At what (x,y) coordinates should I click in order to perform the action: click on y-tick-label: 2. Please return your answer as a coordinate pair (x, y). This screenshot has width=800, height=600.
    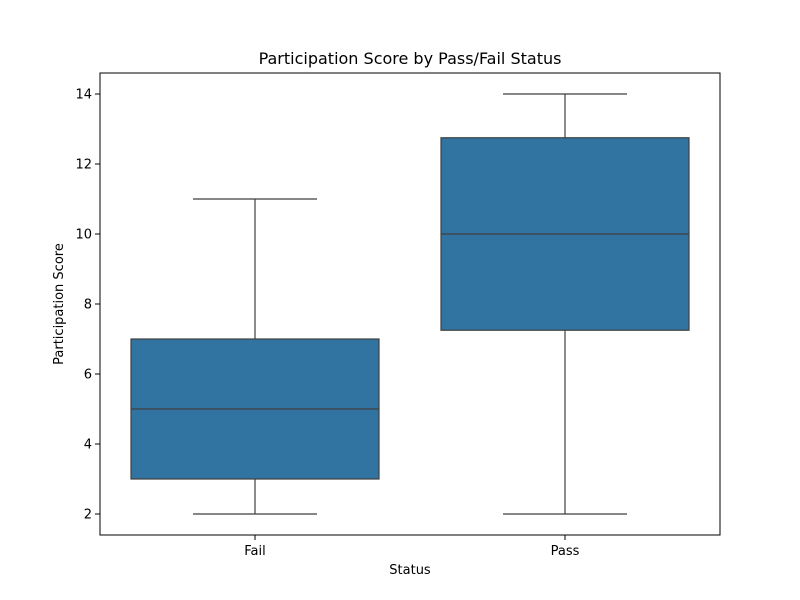
    Looking at the image, I should click on (88, 515).